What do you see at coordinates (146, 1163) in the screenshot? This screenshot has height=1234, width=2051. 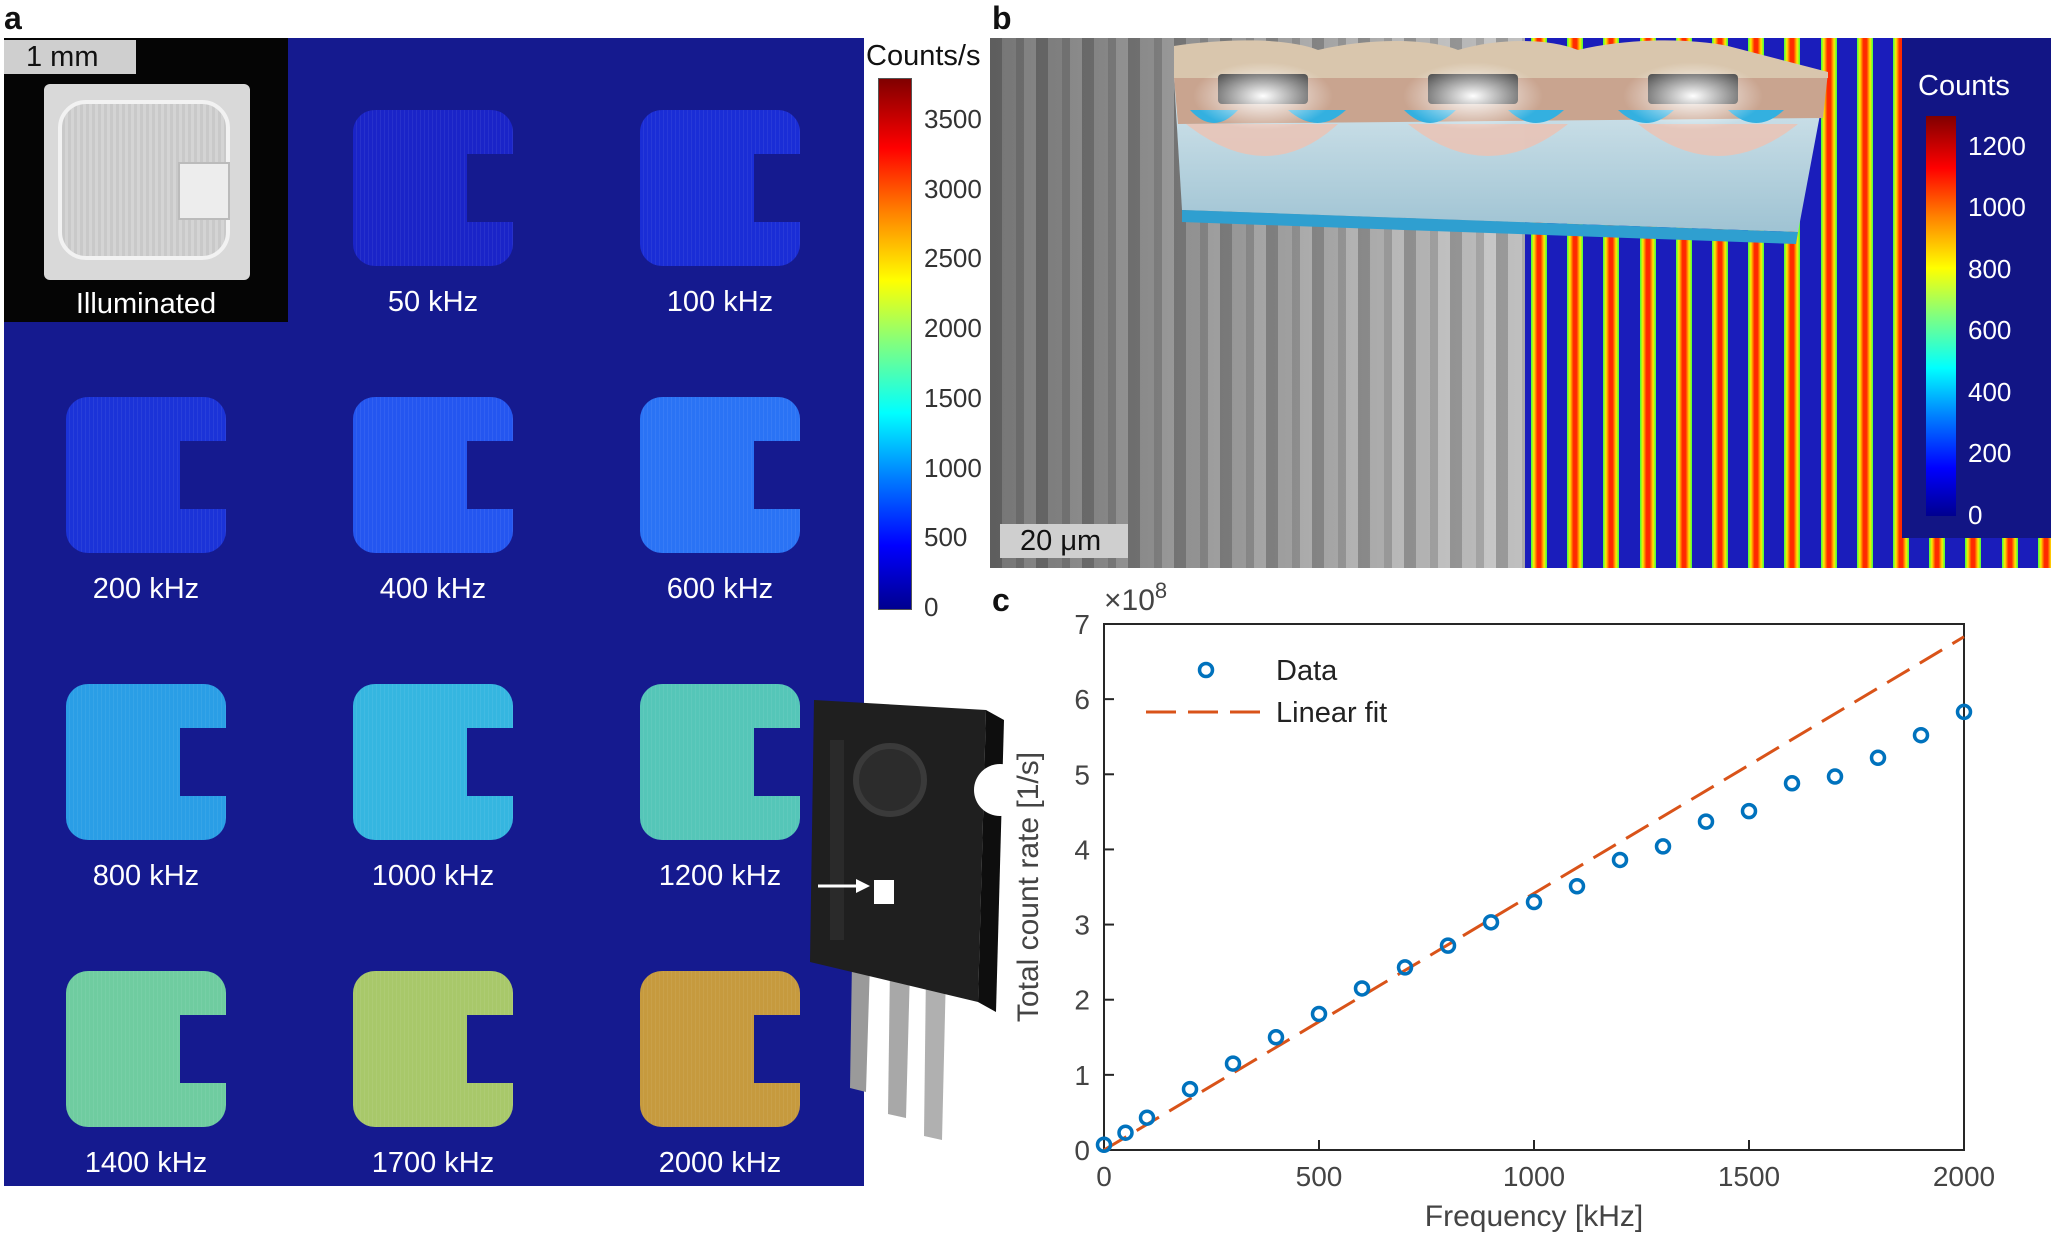 I see `tile-frequency-label: 1400 kHz` at bounding box center [146, 1163].